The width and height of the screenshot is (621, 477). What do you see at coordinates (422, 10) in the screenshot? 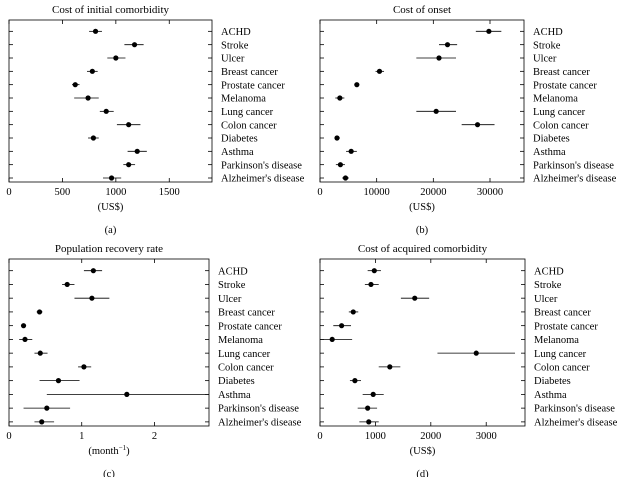
I see `chart-title: Cost of onset` at bounding box center [422, 10].